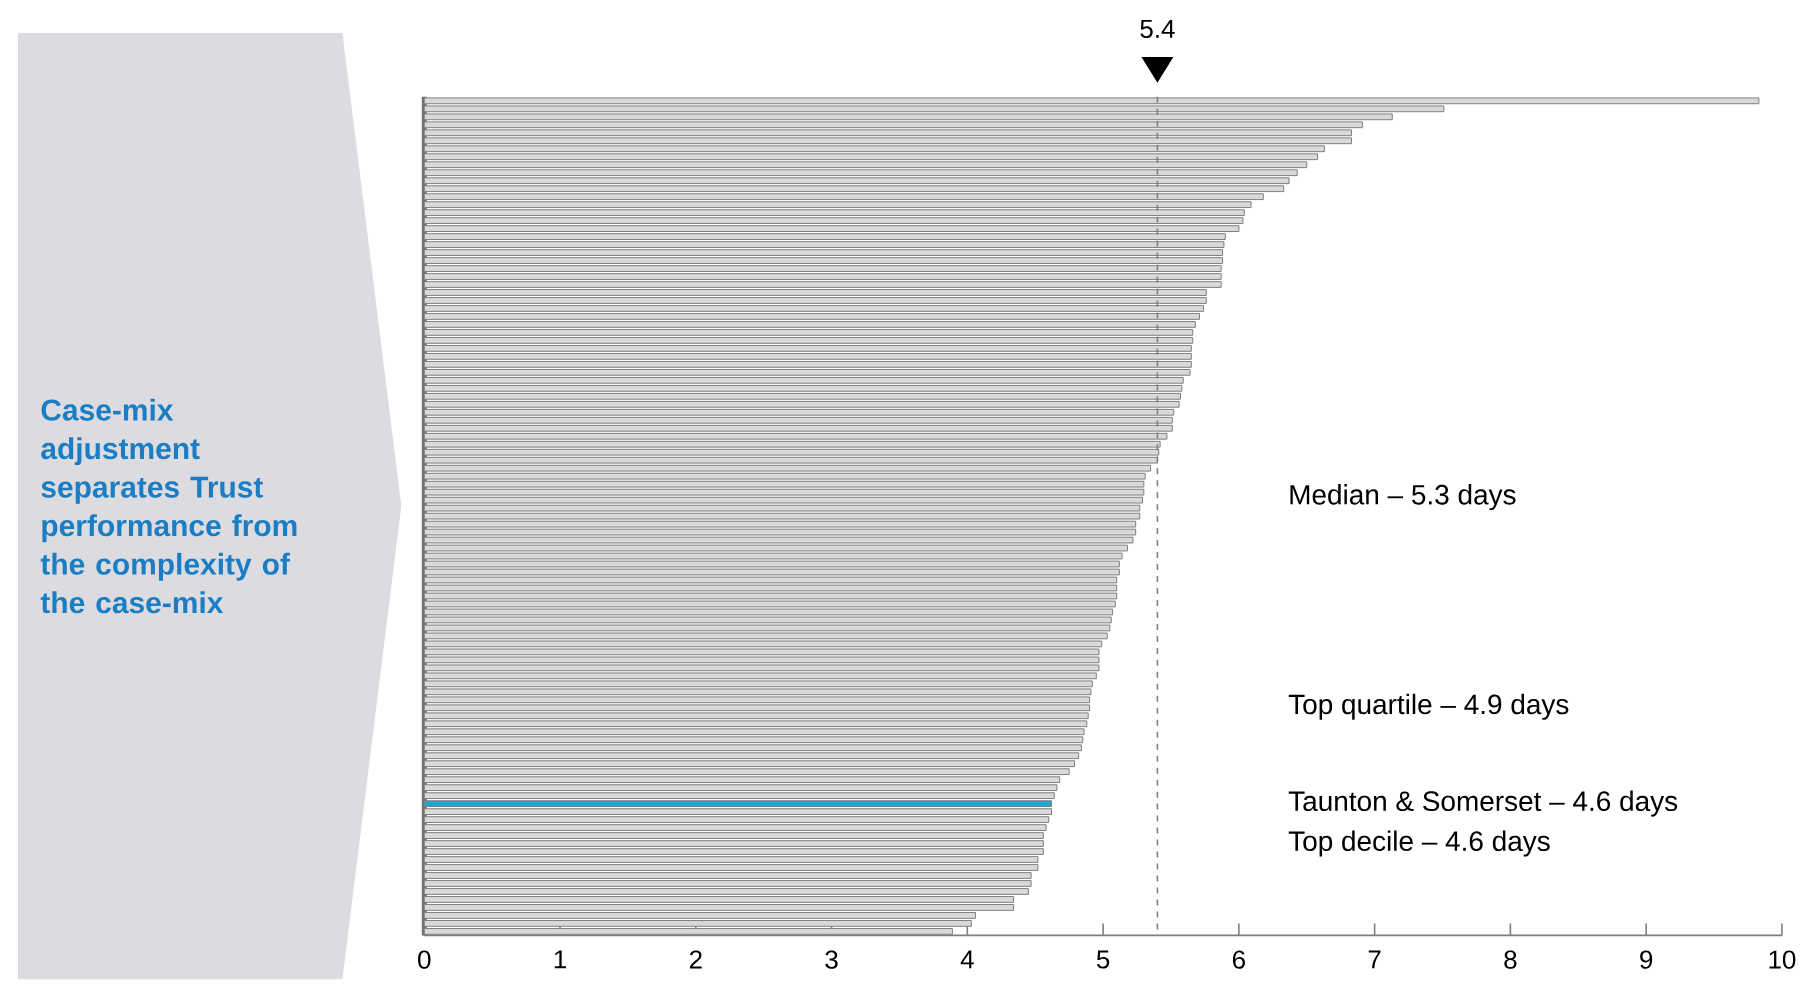 The width and height of the screenshot is (1803, 1004). Describe the element at coordinates (831, 959) in the screenshot. I see `x-tick-label: 3` at that location.